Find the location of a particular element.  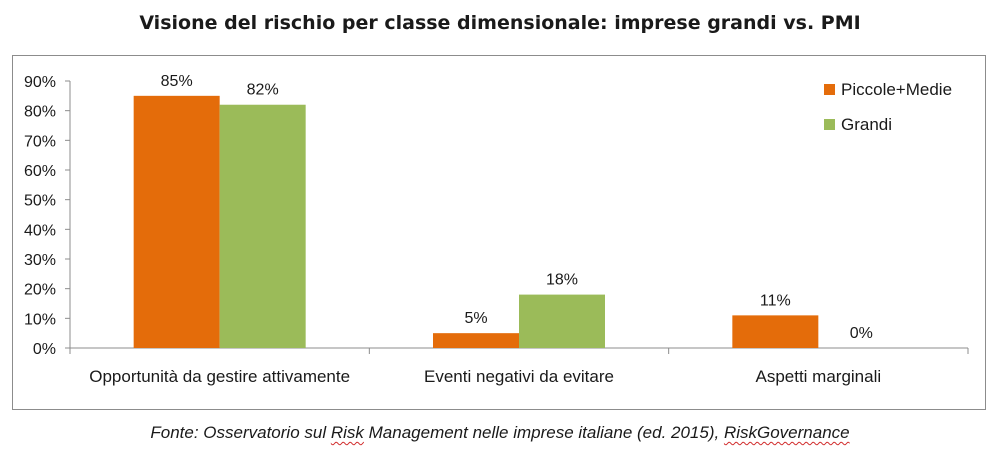

y-tick-label: 60% is located at coordinates (40, 171).